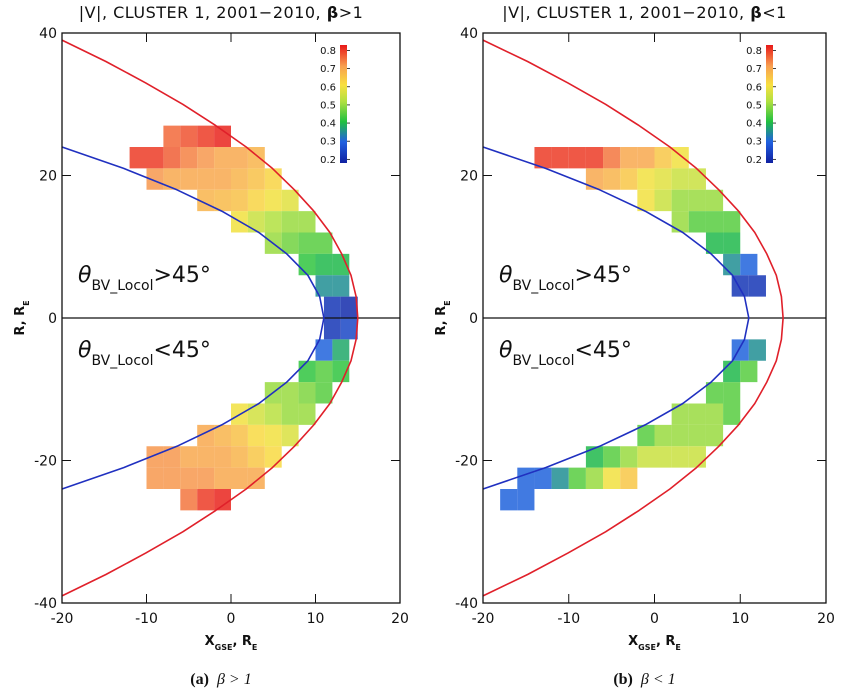 The height and width of the screenshot is (694, 847). Describe the element at coordinates (224, 647) in the screenshot. I see `text-part: GSE` at that location.